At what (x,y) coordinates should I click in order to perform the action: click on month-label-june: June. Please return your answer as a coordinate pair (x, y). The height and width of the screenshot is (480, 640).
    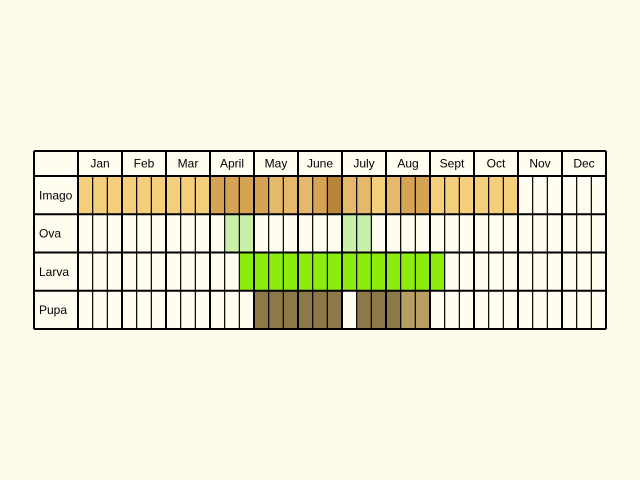
    Looking at the image, I should click on (320, 164).